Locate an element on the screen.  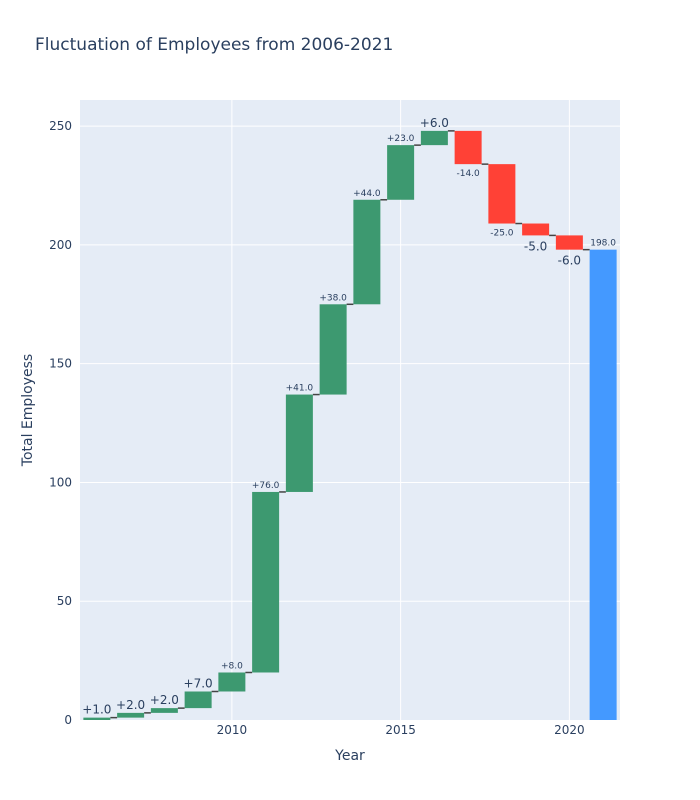
bar-2015 is located at coordinates (401, 172).